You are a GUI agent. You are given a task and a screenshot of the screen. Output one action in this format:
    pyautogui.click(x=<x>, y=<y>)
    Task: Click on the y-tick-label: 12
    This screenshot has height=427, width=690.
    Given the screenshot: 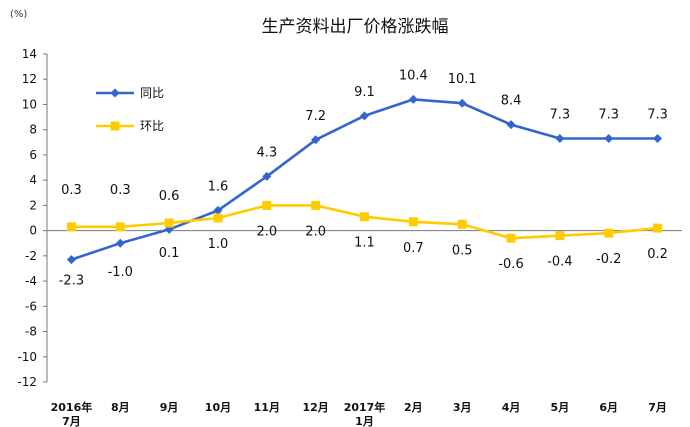 What is the action you would take?
    pyautogui.click(x=29, y=79)
    